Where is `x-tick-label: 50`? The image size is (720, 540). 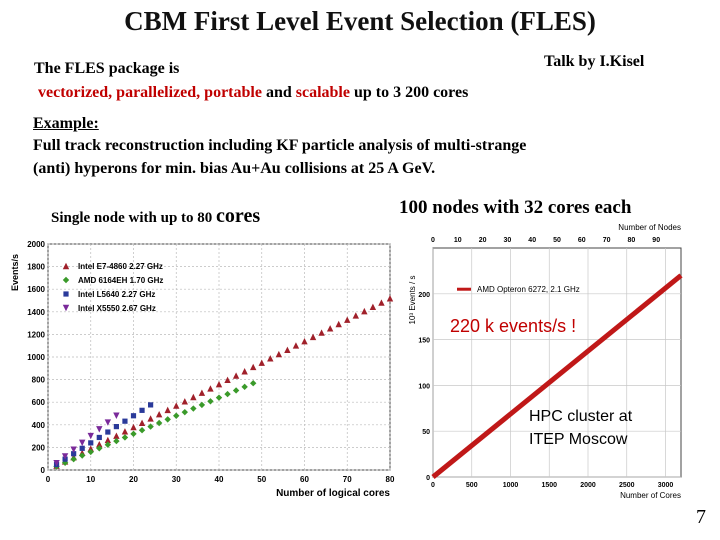 x-tick-label: 50 is located at coordinates (261, 479).